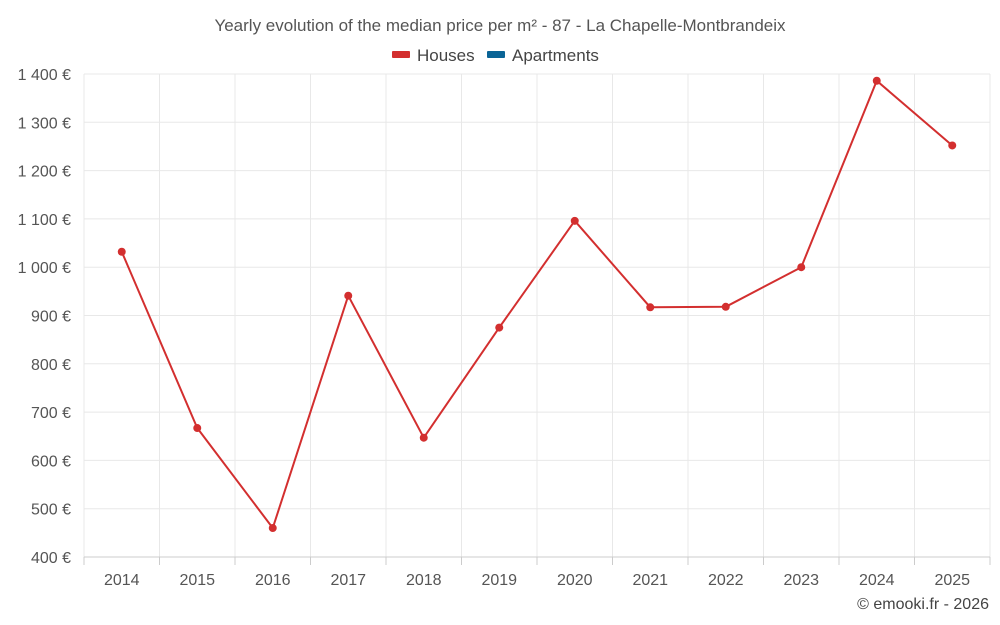 The image size is (1000, 625). I want to click on x-tick-label: 2021, so click(650, 580).